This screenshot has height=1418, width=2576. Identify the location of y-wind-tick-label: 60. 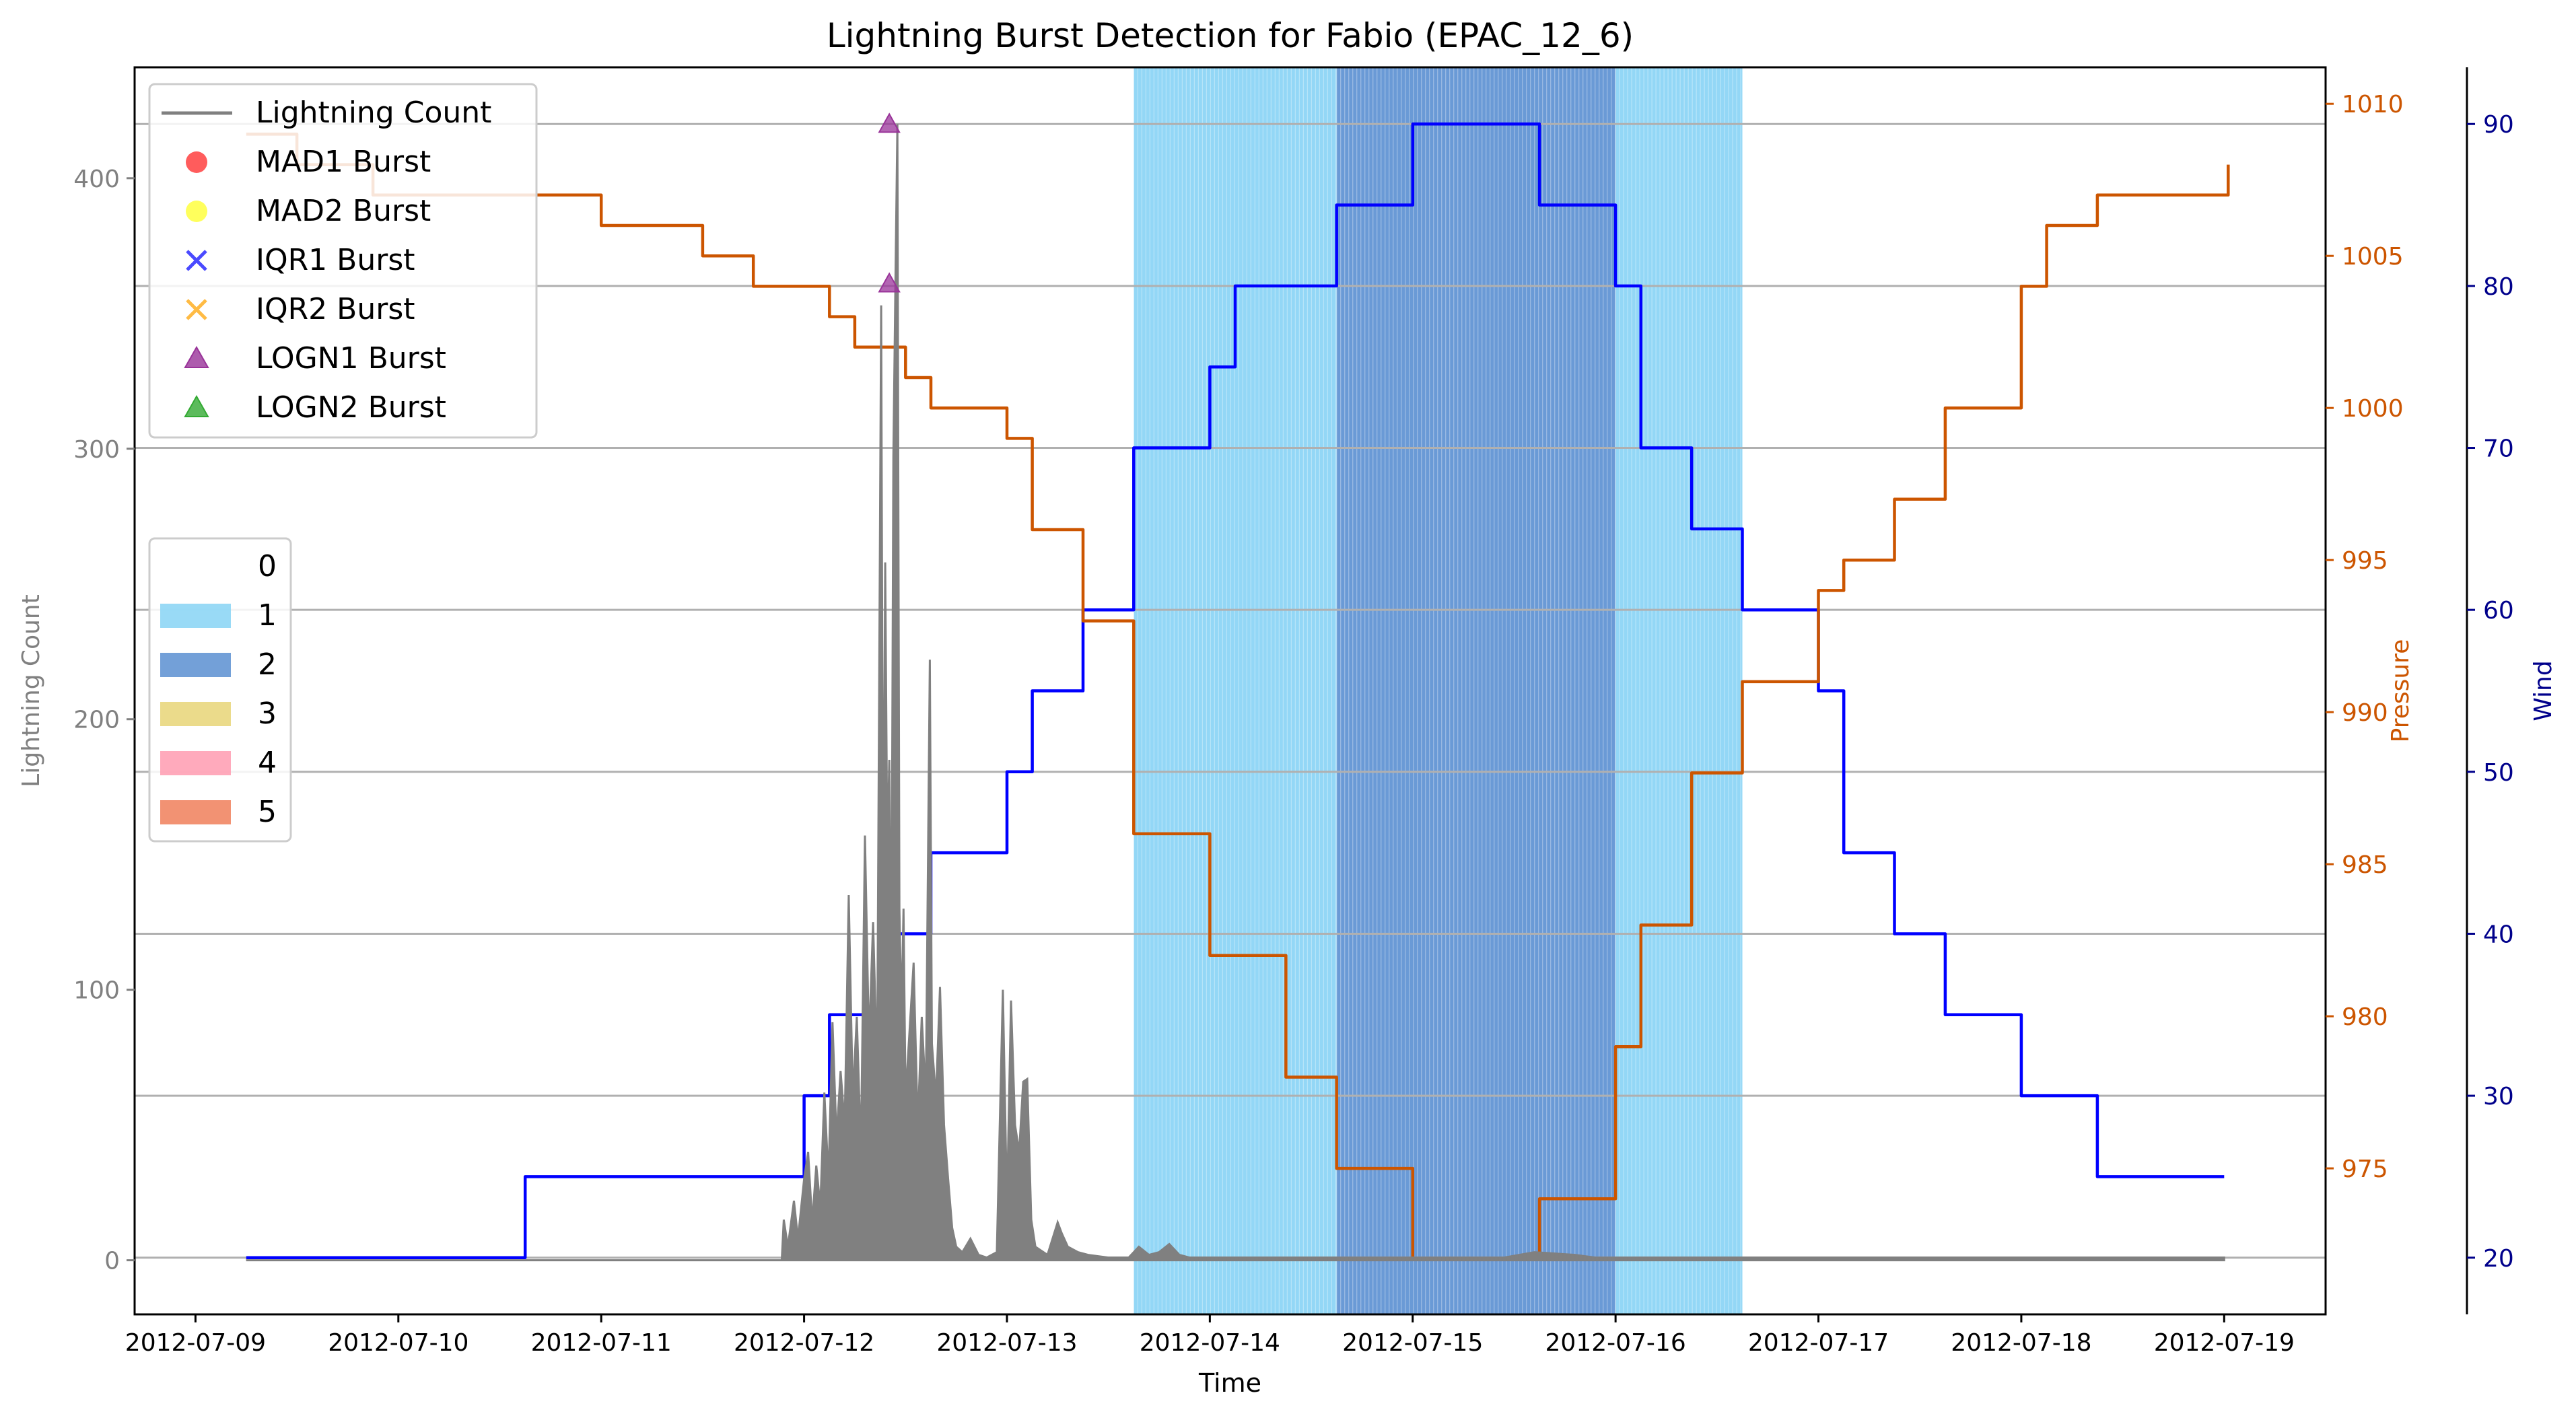
(2498, 611).